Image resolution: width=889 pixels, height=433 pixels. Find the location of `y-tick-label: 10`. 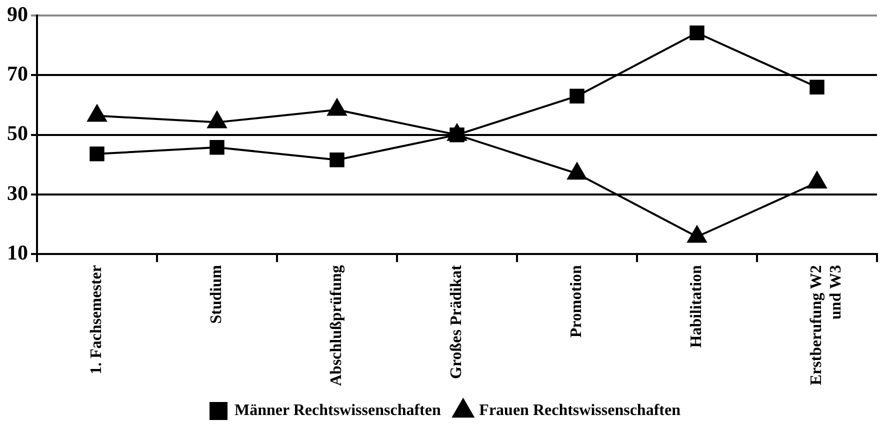

y-tick-label: 10 is located at coordinates (17, 252).